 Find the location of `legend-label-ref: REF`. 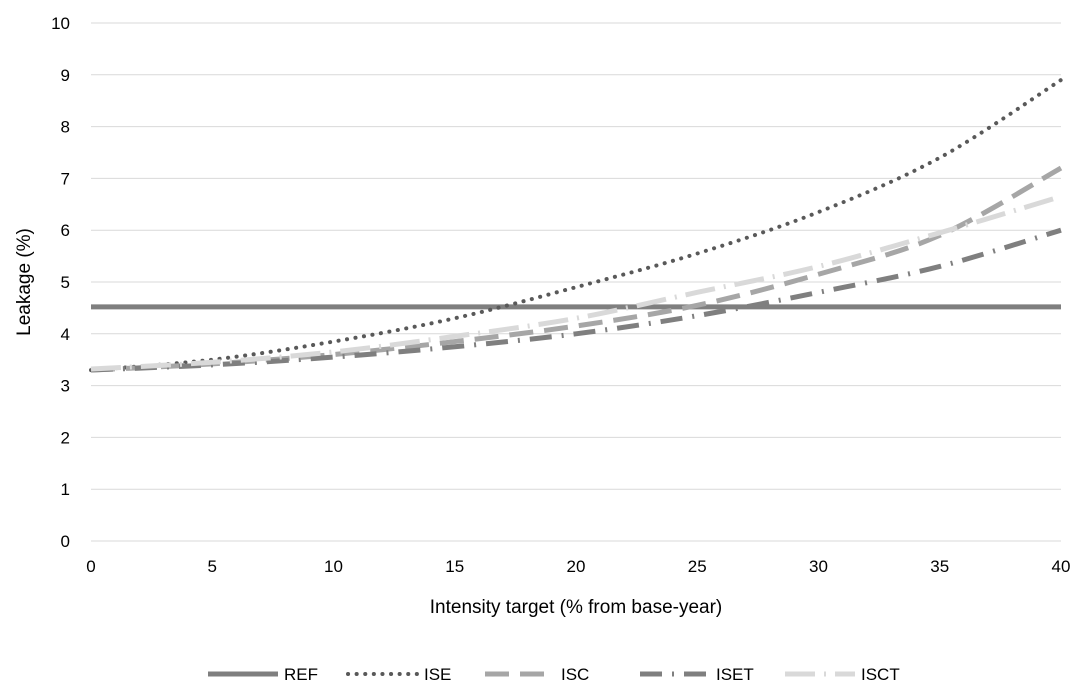

legend-label-ref: REF is located at coordinates (301, 674).